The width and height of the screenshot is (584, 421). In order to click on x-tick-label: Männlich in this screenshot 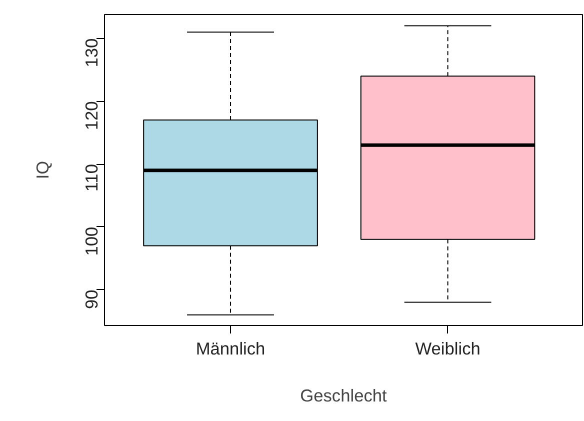, I will do `click(231, 348)`.